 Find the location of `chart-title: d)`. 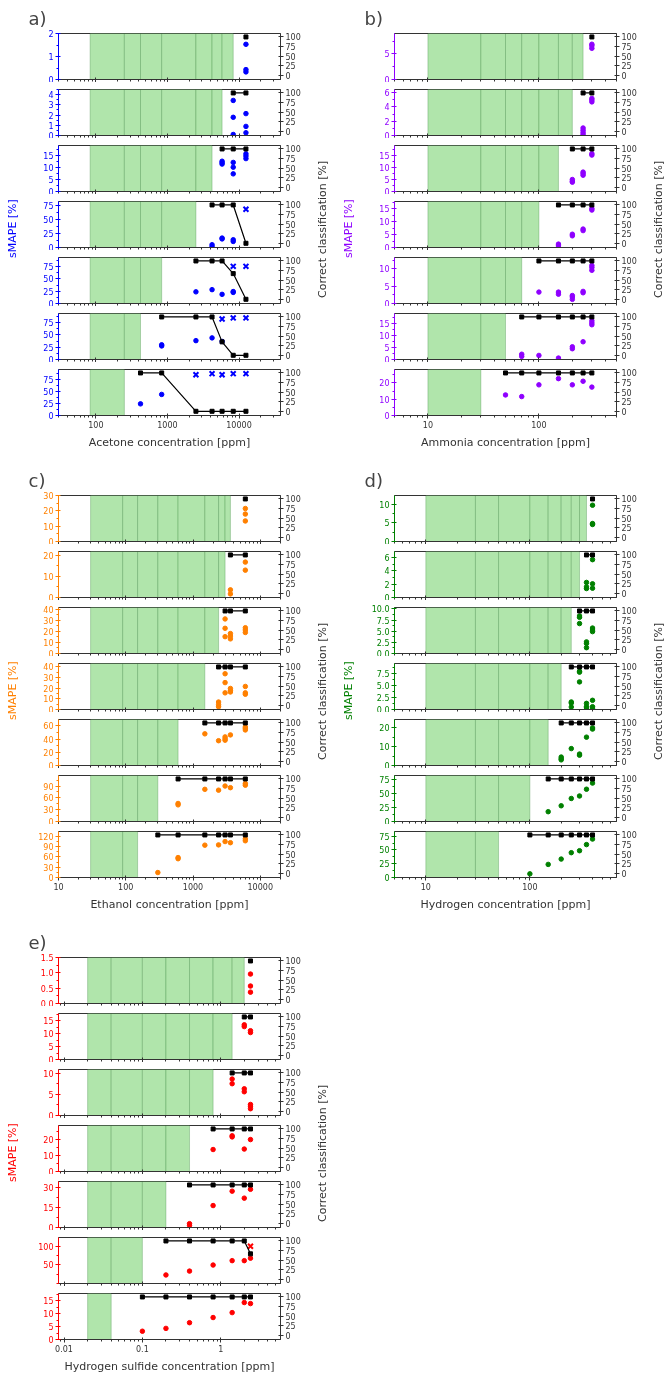

chart-title: d) is located at coordinates (373, 480).